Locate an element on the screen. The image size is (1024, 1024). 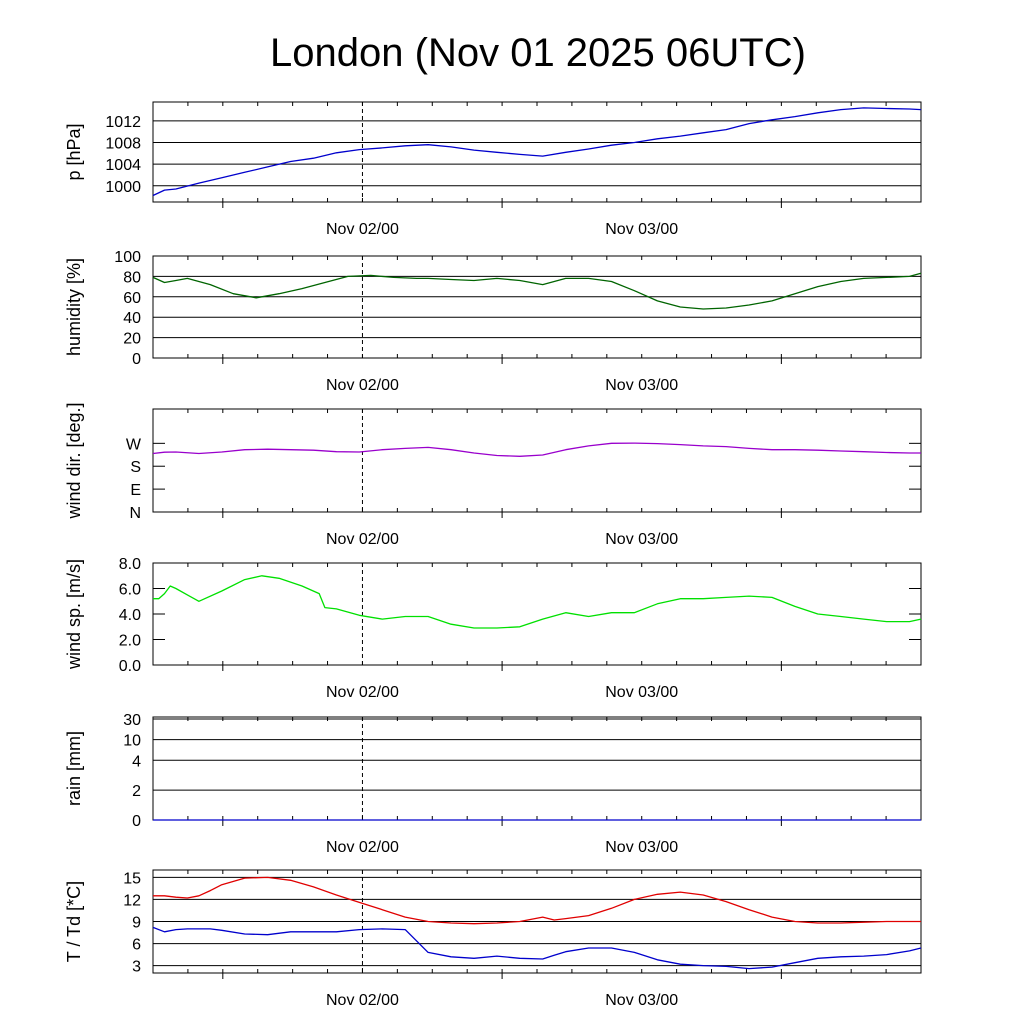
y-tick-label: 80 is located at coordinates (132, 277).